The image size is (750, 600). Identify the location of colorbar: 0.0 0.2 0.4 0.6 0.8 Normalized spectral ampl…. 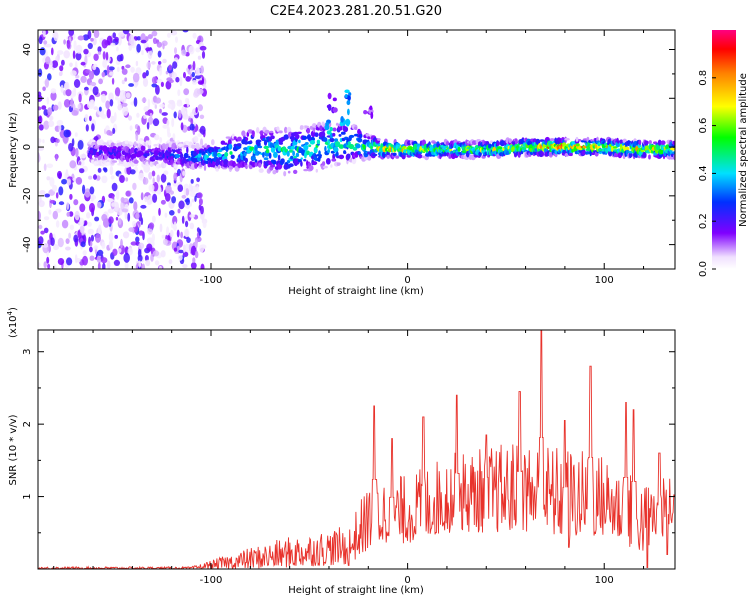
(723, 153).